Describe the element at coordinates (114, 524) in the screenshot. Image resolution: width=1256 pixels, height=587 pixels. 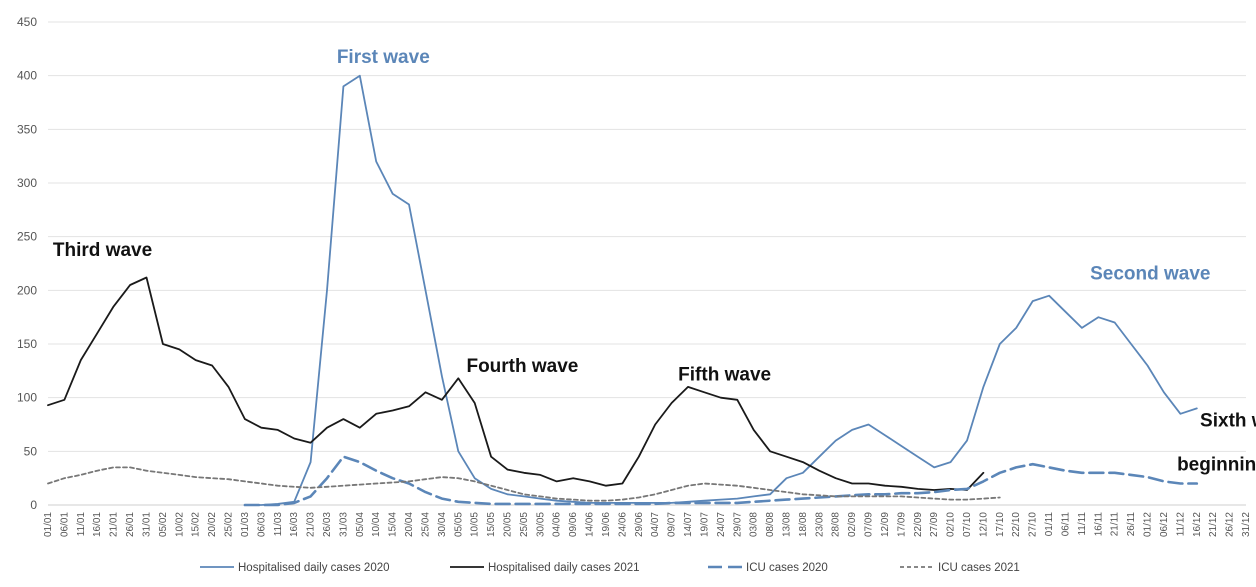
I see `x-tick-label: 21/01` at that location.